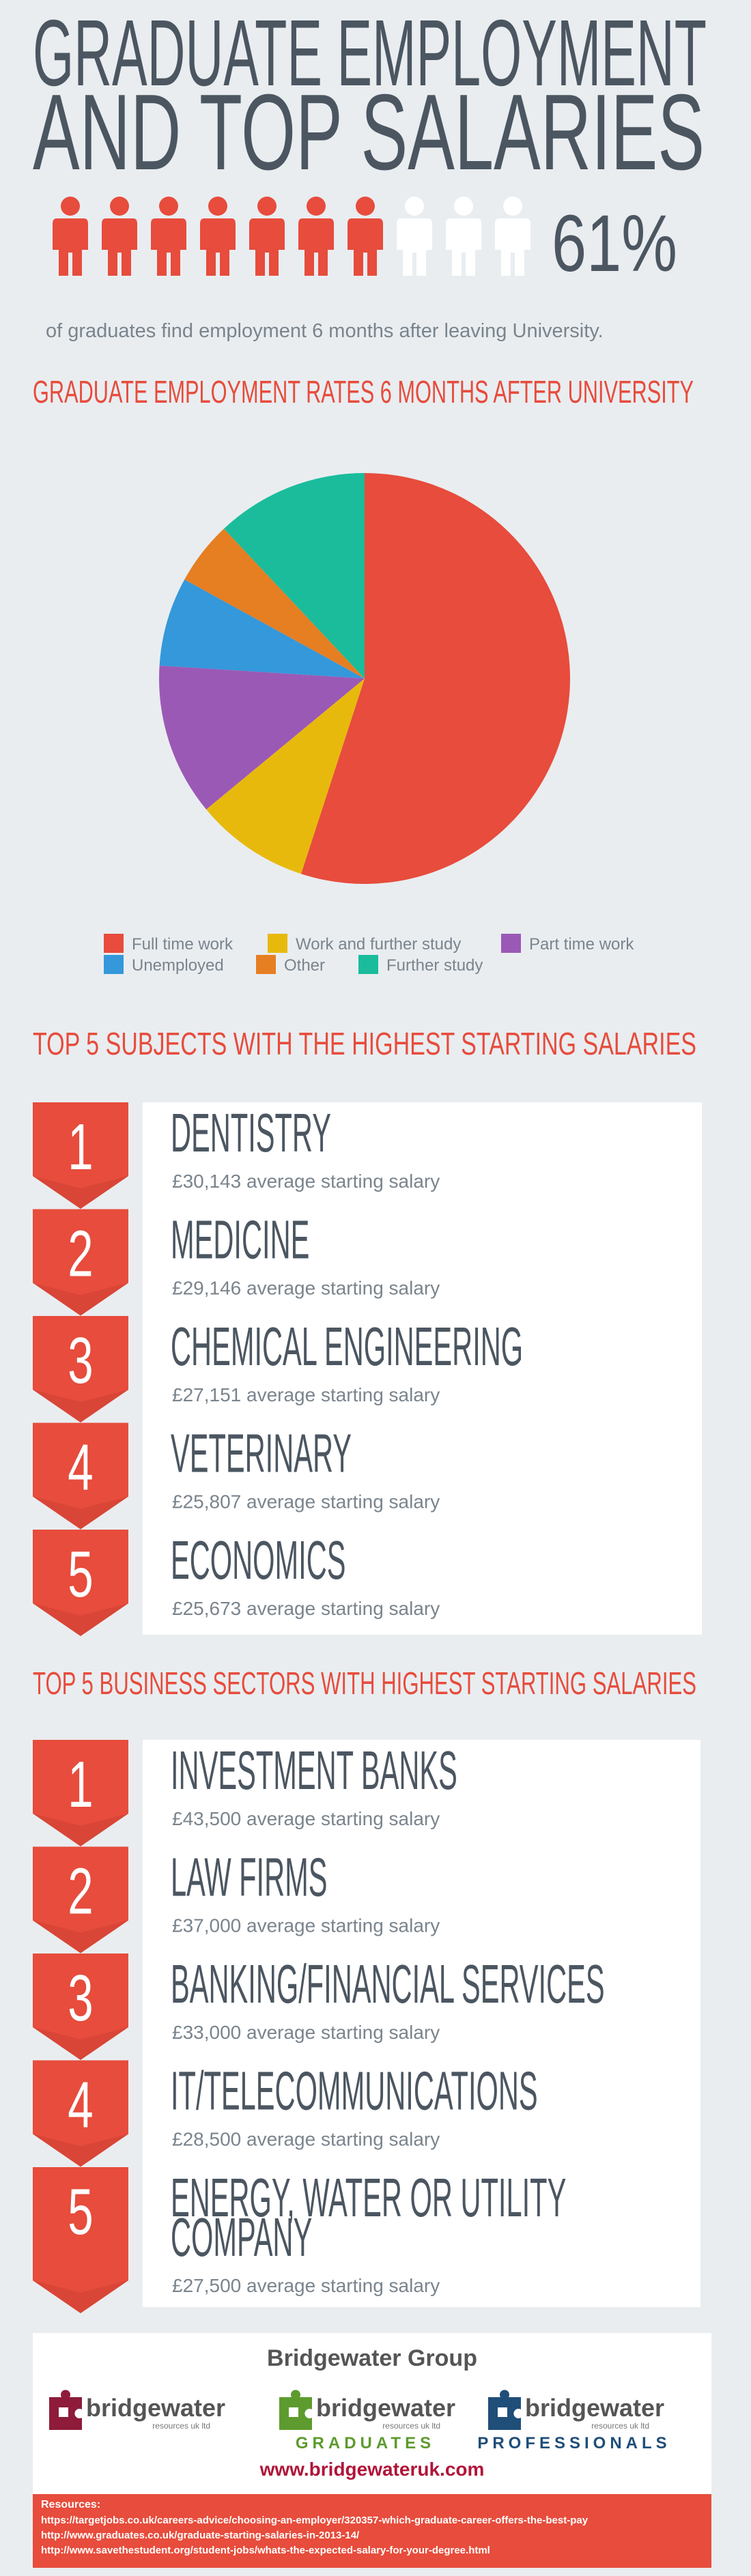  I want to click on item-name-wrap: VETERINARY, so click(261, 1453).